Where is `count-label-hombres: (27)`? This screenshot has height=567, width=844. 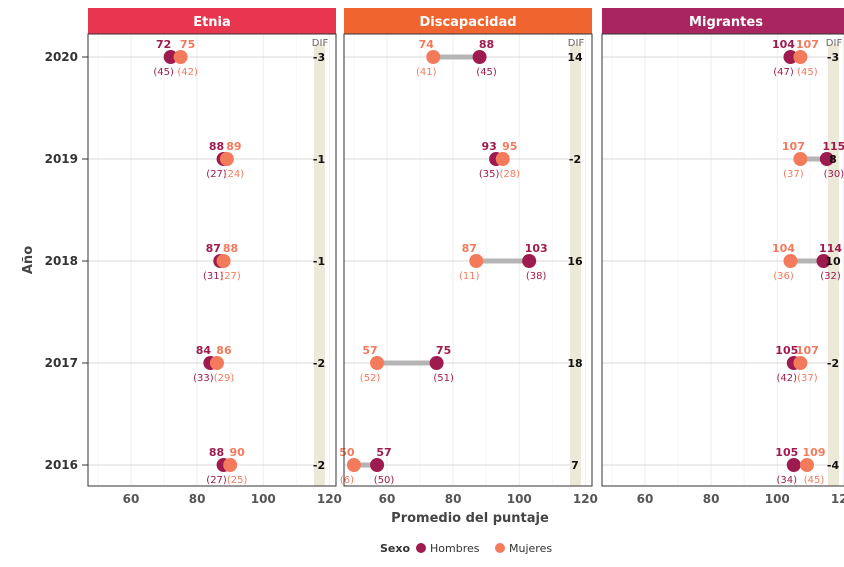 count-label-hombres: (27) is located at coordinates (216, 480).